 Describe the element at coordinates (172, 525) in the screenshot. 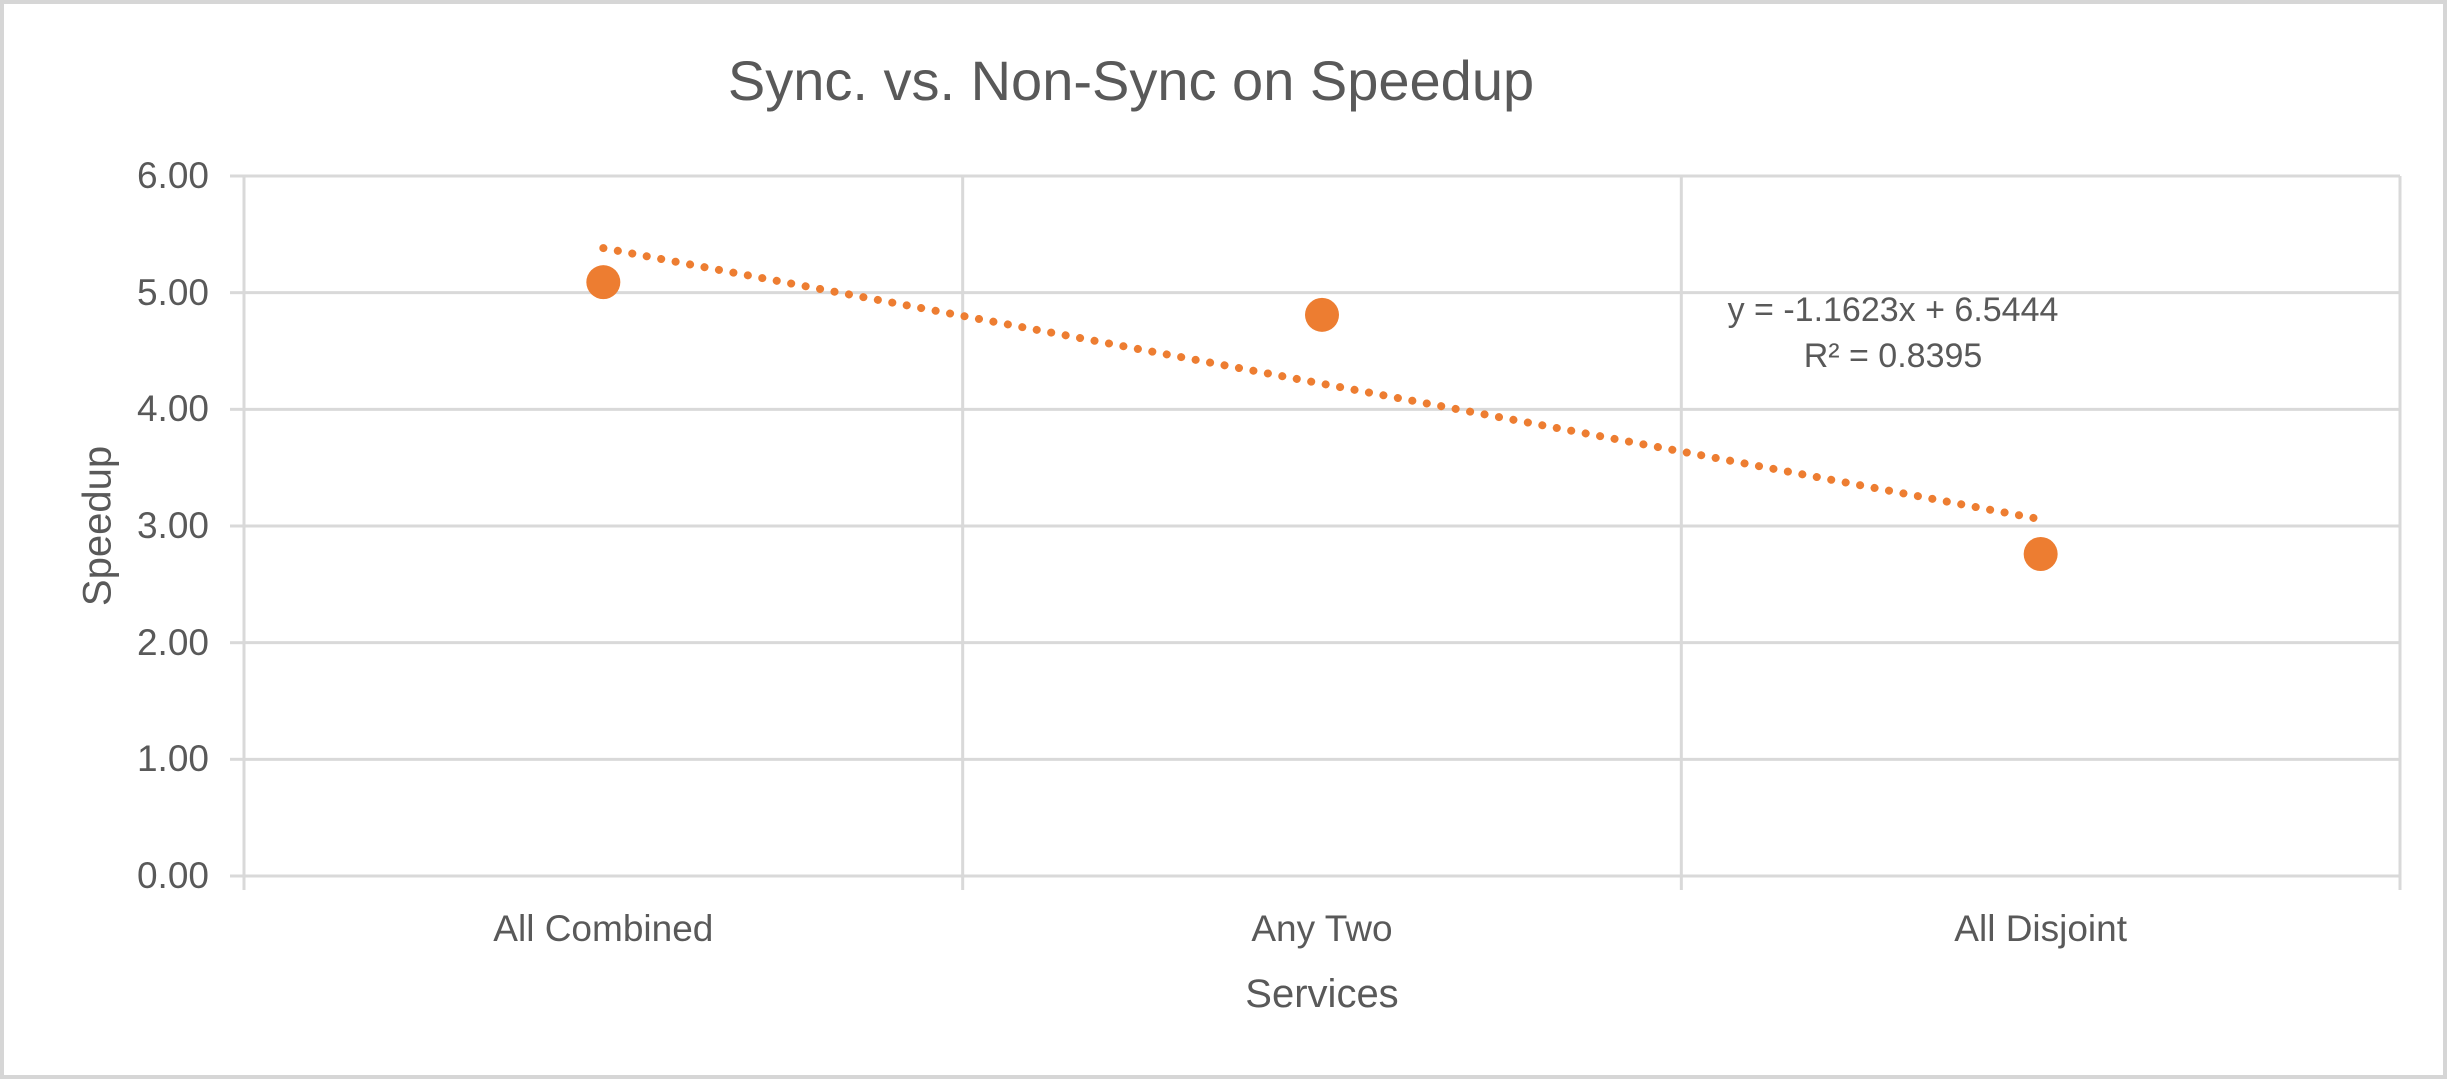

I see `y-tick-label: 3.00` at that location.